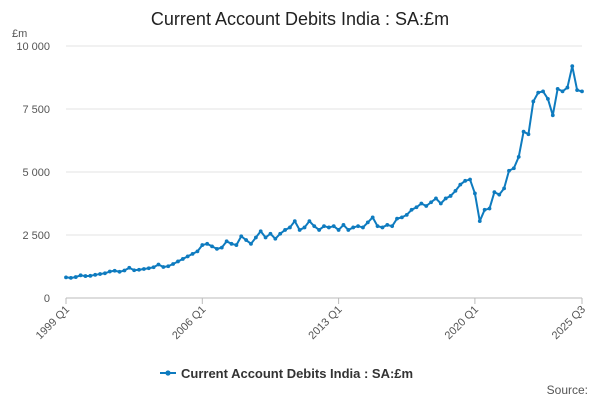 This screenshot has height=400, width=600. What do you see at coordinates (53, 323) in the screenshot?
I see `x-tick-label: 1999 Q1` at bounding box center [53, 323].